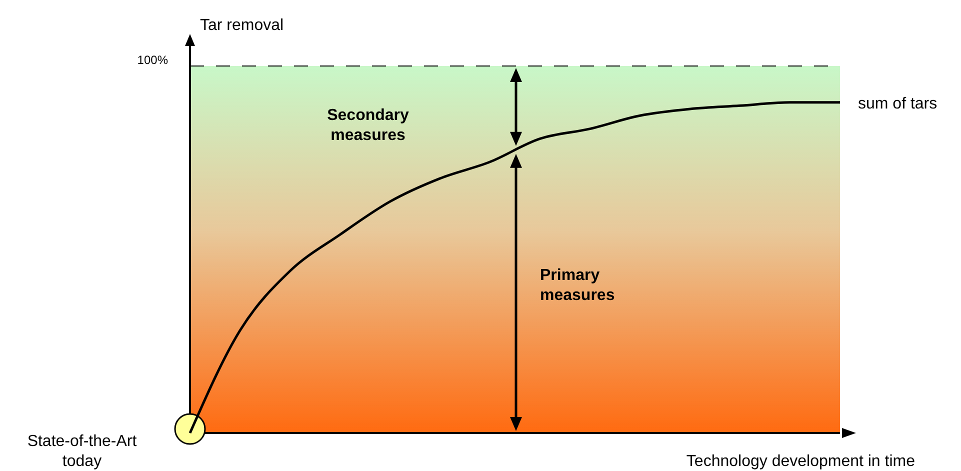 The image size is (961, 471). What do you see at coordinates (898, 103) in the screenshot?
I see `series-label: sum of tars` at bounding box center [898, 103].